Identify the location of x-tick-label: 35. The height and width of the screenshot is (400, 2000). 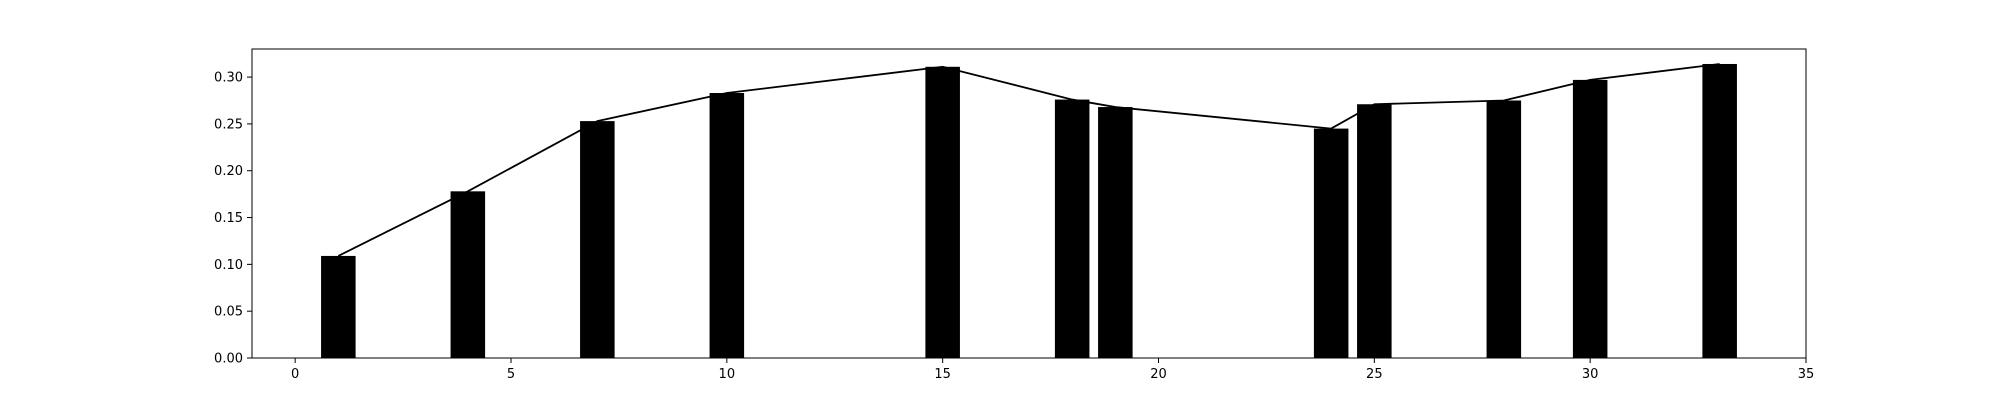
(1806, 374).